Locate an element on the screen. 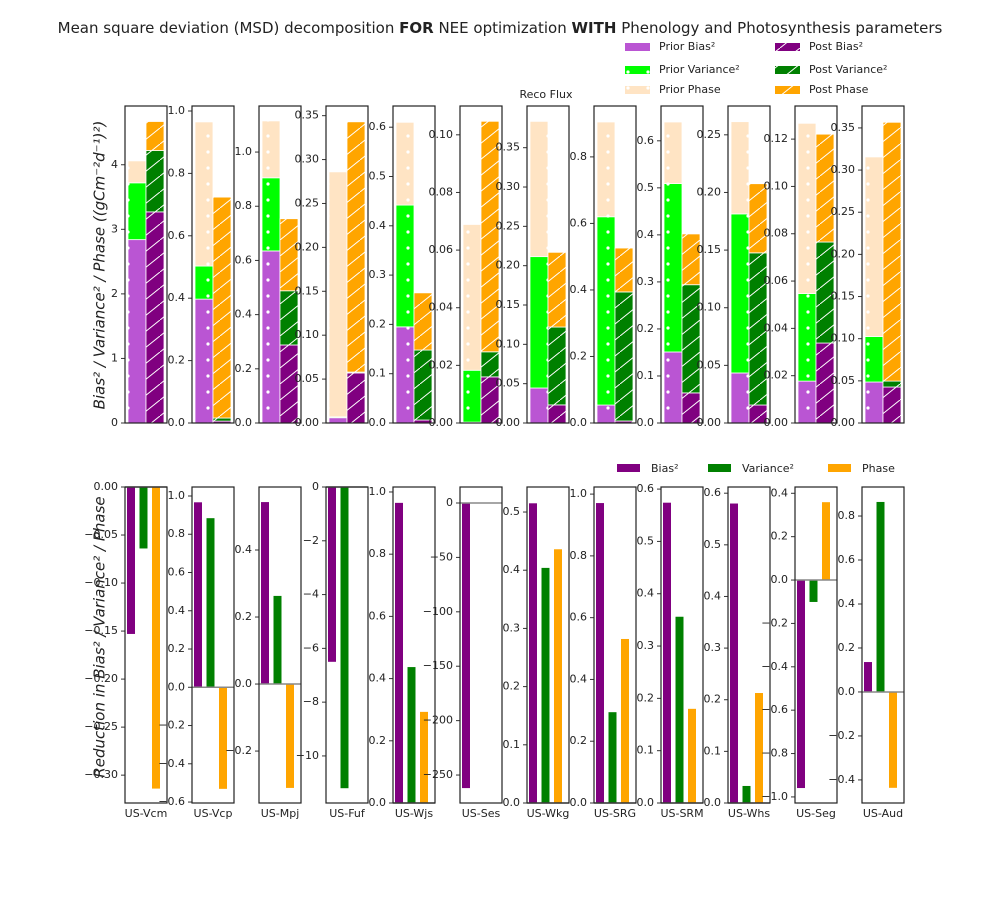  x-tick-label: US-Fuf is located at coordinates (347, 813).